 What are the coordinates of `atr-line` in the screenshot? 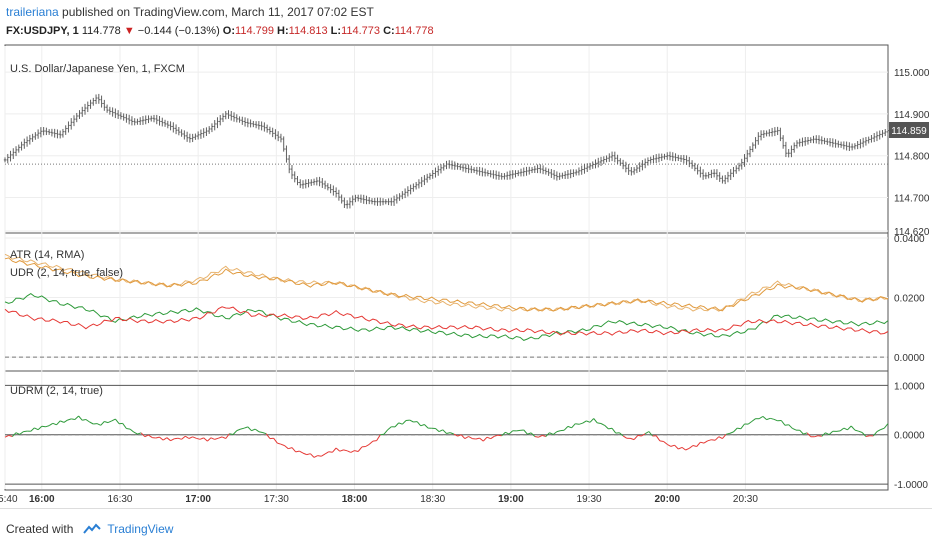 It's located at (446, 284).